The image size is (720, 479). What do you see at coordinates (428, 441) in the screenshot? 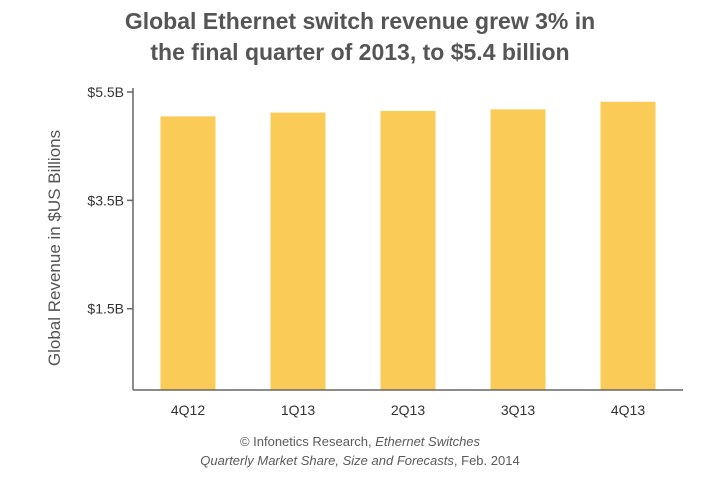
I see `source-report-name: Ethernet Switches` at bounding box center [428, 441].